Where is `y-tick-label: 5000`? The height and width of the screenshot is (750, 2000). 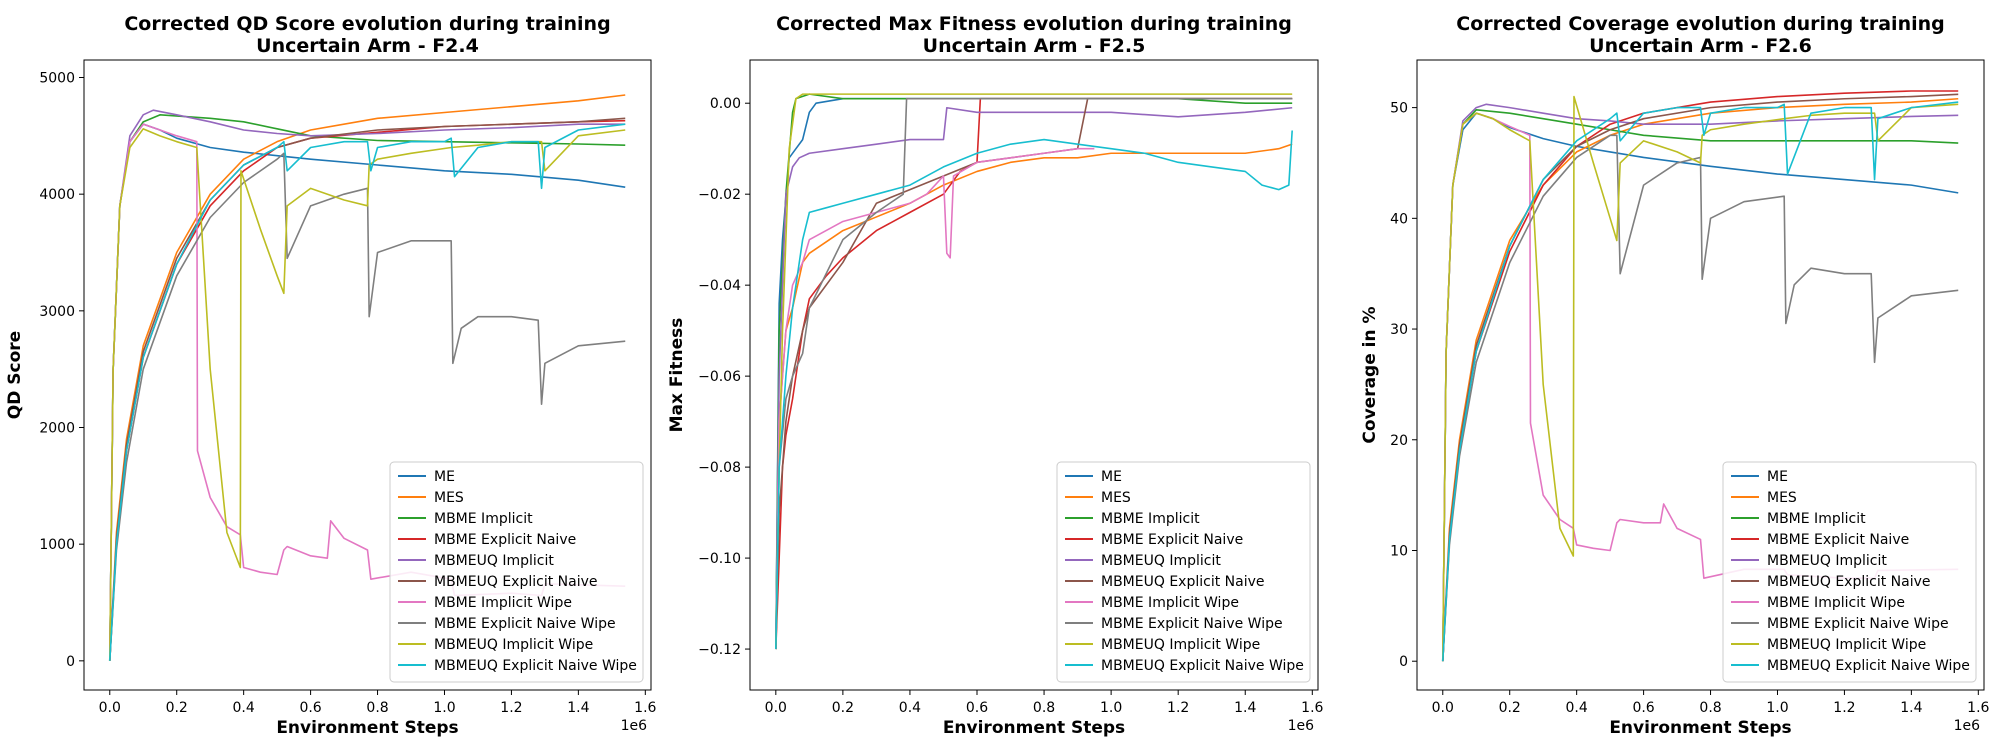 y-tick-label: 5000 is located at coordinates (57, 79).